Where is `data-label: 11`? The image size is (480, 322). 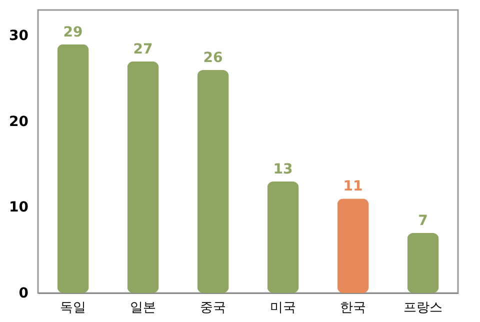 data-label: 11 is located at coordinates (353, 186).